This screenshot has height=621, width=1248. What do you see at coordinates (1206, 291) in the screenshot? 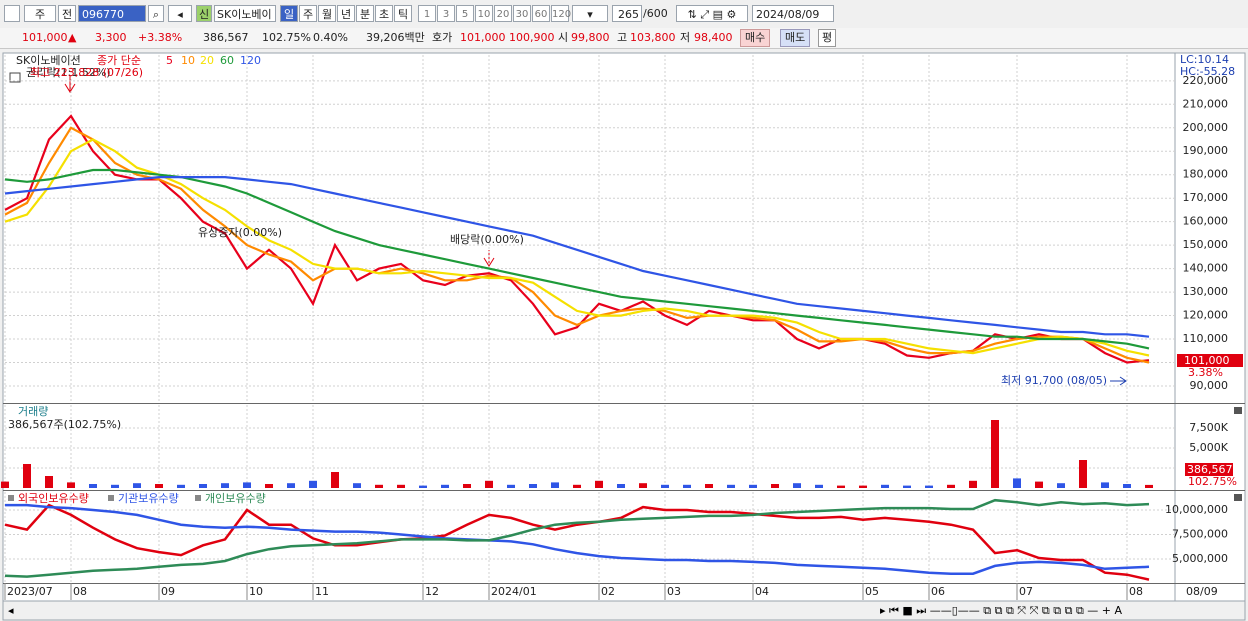
I see `y-tick-label: 130,000` at bounding box center [1206, 291].